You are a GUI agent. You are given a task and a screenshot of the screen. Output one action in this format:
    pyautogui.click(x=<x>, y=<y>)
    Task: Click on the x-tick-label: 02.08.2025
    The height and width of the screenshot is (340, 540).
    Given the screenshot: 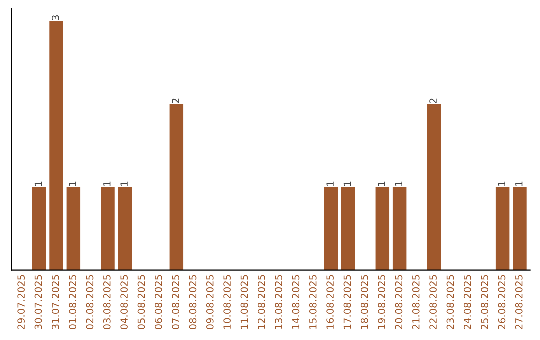 What is the action you would take?
    pyautogui.click(x=90, y=302)
    